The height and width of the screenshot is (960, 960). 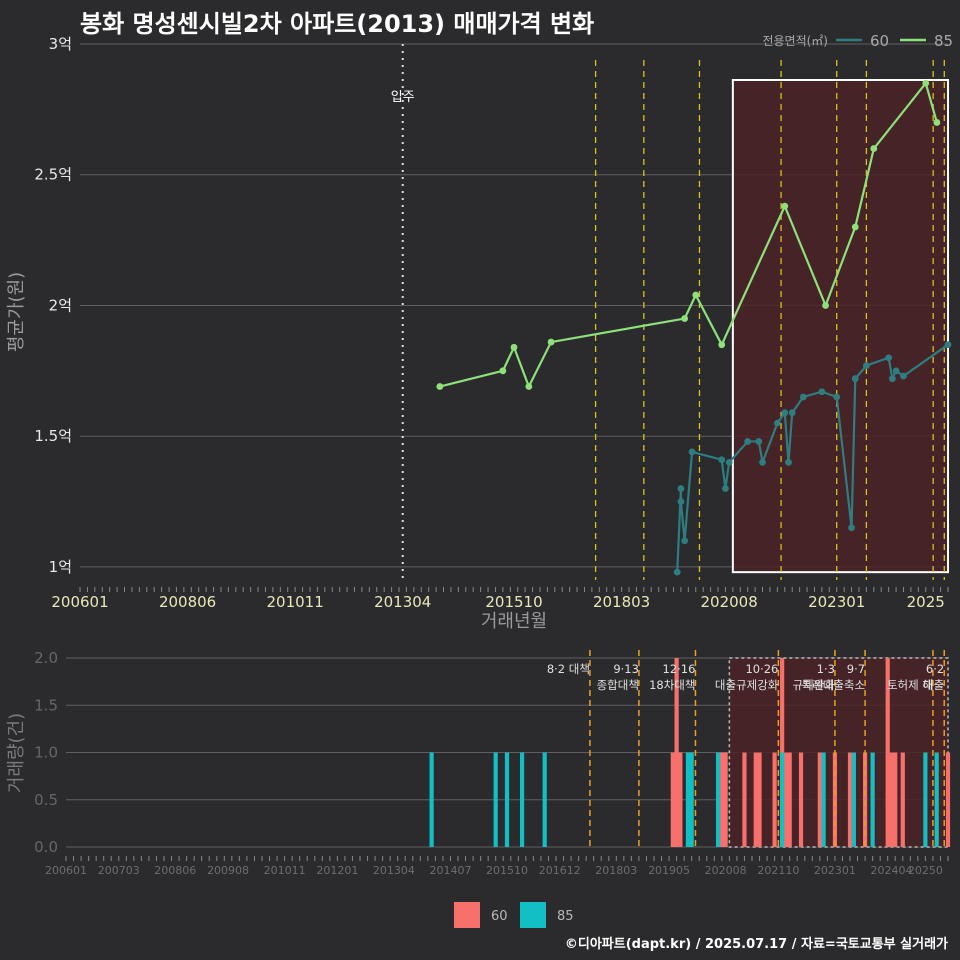 What do you see at coordinates (337, 24) in the screenshot?
I see `chart-title: 봉화 명성센시빌2차 아파트(2013) 매매가격 변화` at bounding box center [337, 24].